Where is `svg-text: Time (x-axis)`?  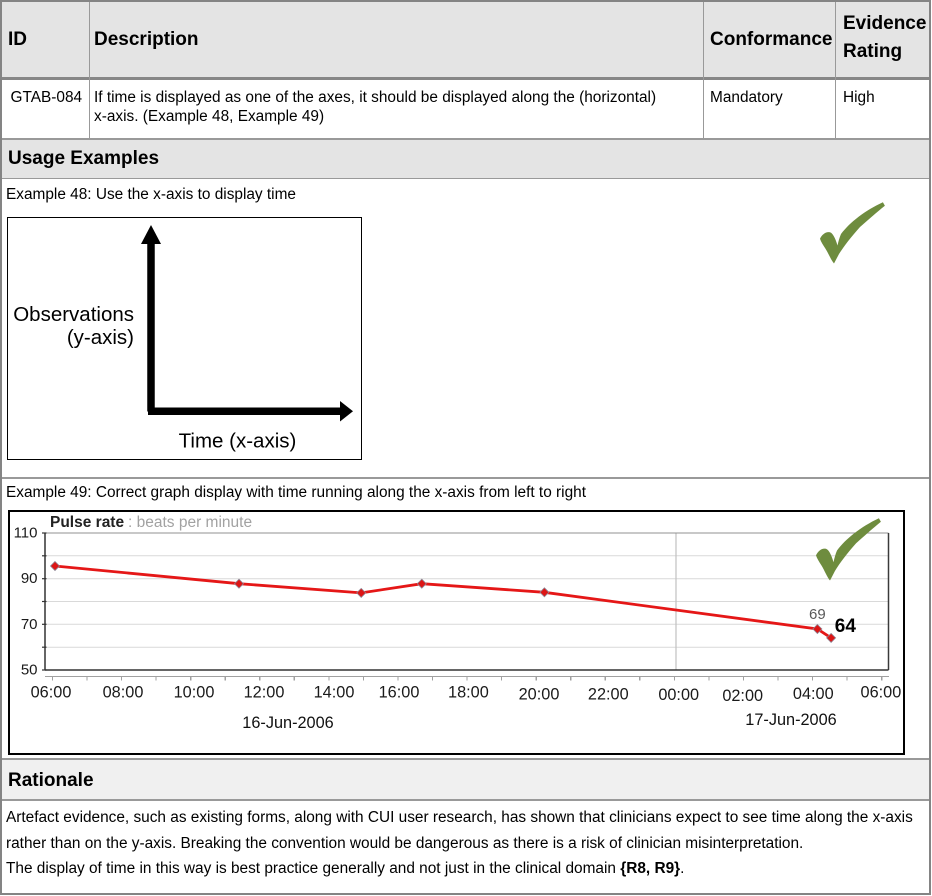
svg-text: Time (x-axis) is located at coordinates (238, 441).